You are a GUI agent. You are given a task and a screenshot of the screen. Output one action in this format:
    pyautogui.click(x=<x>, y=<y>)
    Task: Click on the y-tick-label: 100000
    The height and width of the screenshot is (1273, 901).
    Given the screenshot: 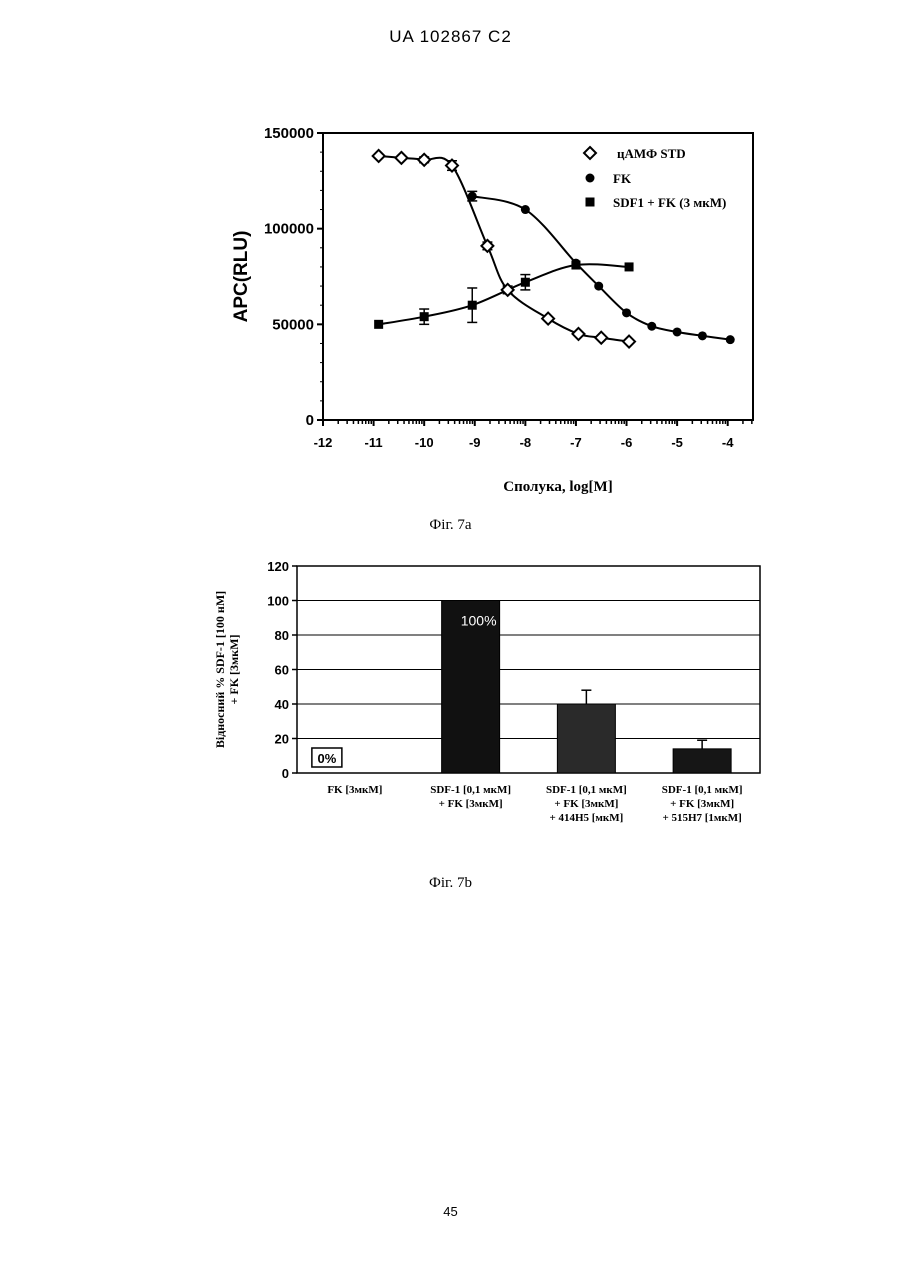 What is the action you would take?
    pyautogui.click(x=289, y=229)
    